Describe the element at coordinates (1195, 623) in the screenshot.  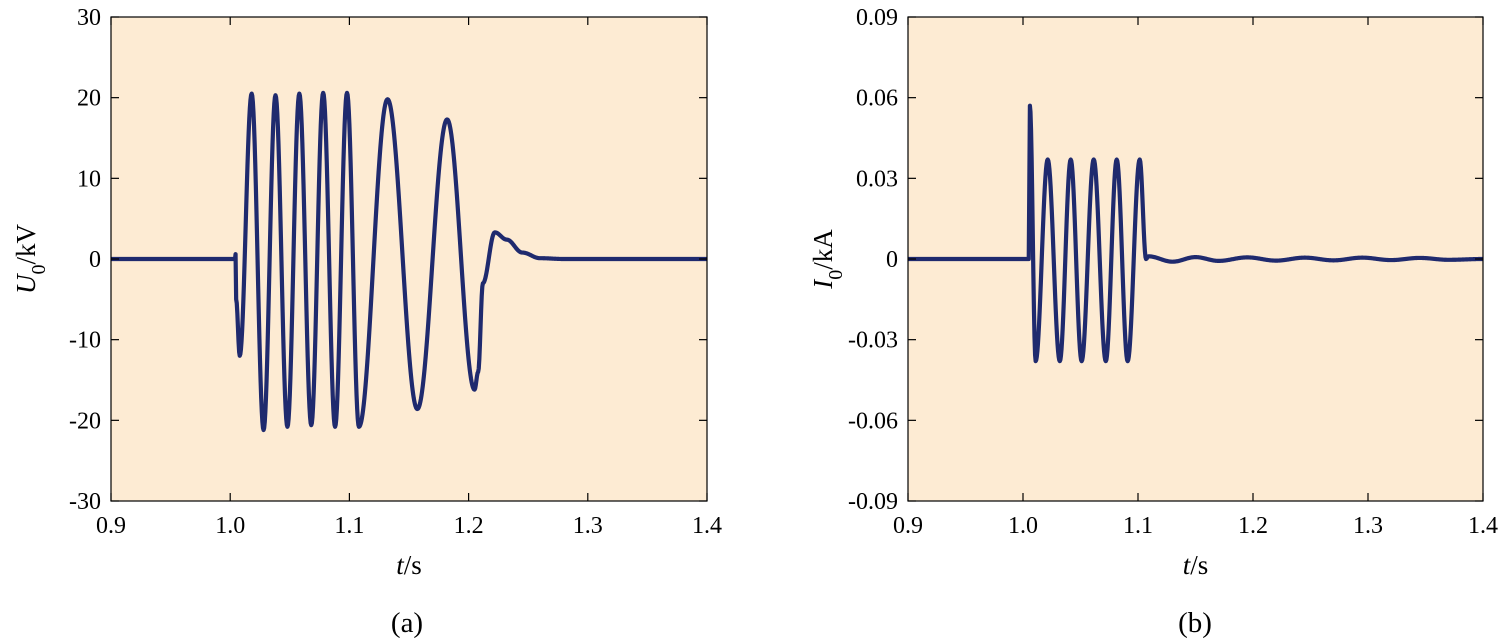
I see `panel-caption: (b)` at that location.